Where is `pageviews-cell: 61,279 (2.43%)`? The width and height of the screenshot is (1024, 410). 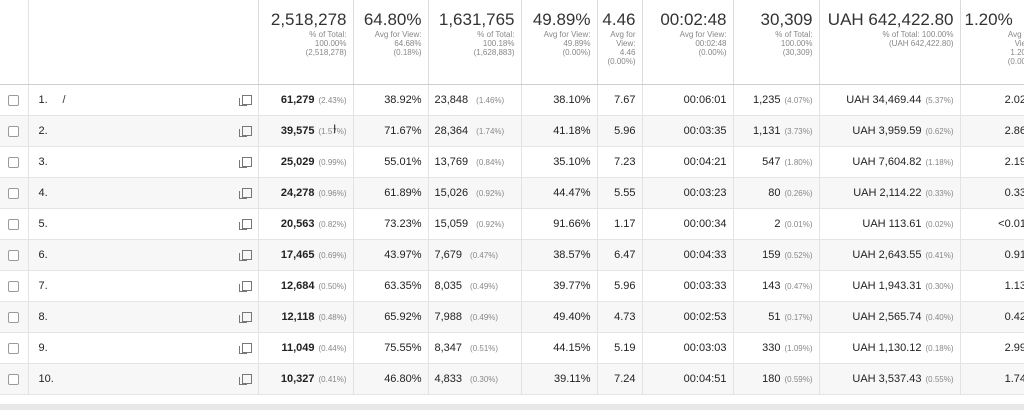
pageviews-cell: 61,279 (2.43%) is located at coordinates (305, 100).